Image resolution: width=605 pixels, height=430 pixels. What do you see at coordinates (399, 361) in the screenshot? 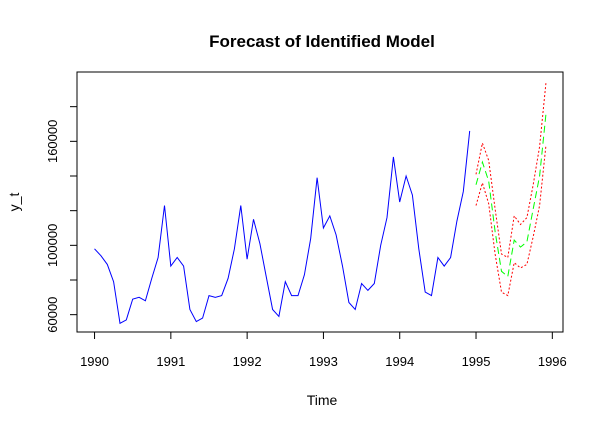
I see `x-tick-label: 1994` at bounding box center [399, 361].